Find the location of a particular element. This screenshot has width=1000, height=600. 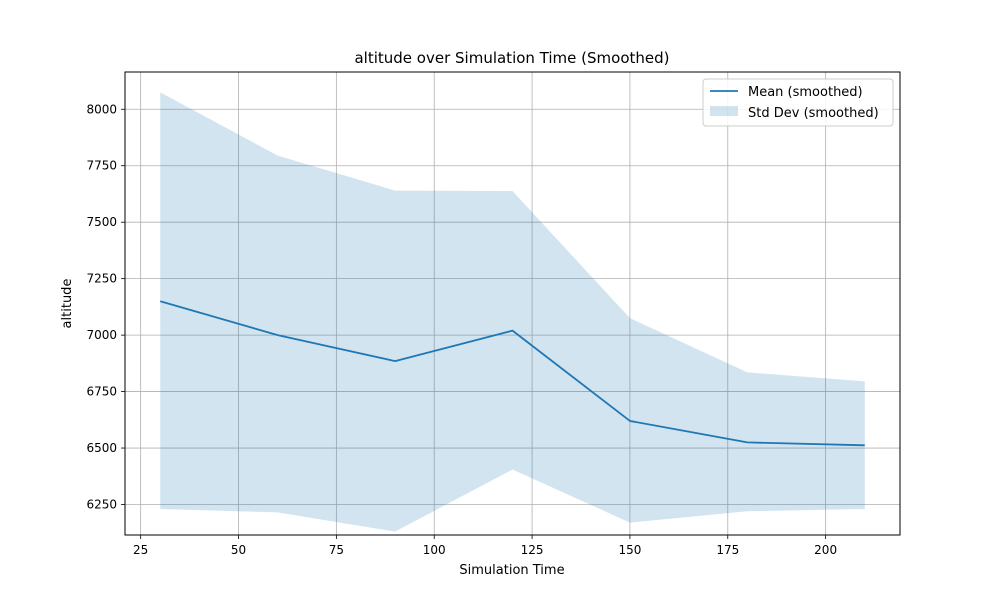

x-tick-label: 100 is located at coordinates (434, 550).